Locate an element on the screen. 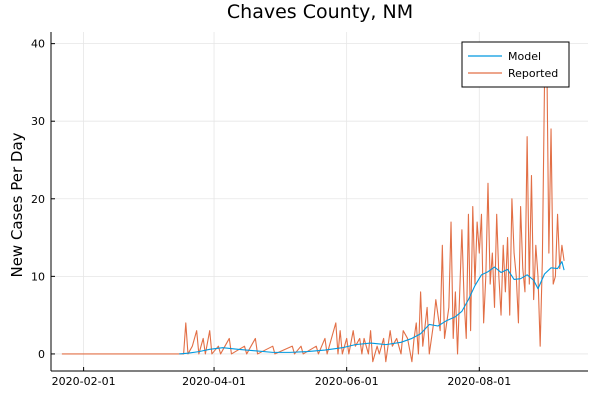  y-tick-label: 40 is located at coordinates (38, 44).